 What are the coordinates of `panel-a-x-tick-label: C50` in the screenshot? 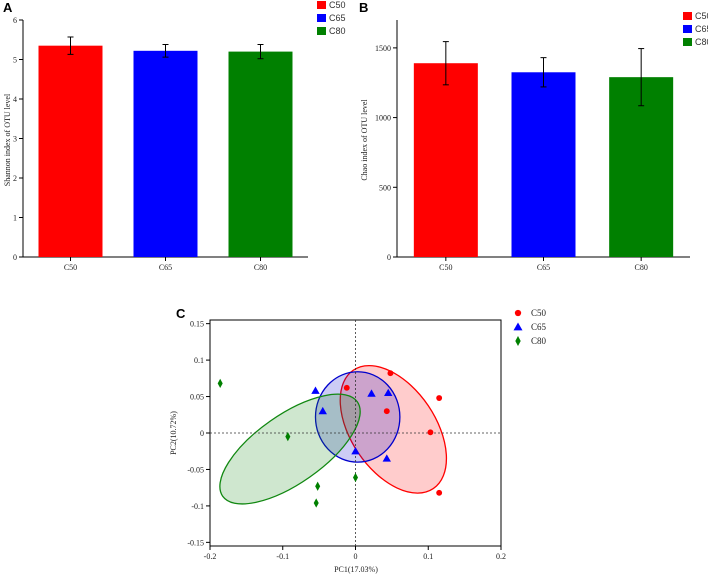 It's located at (70, 267).